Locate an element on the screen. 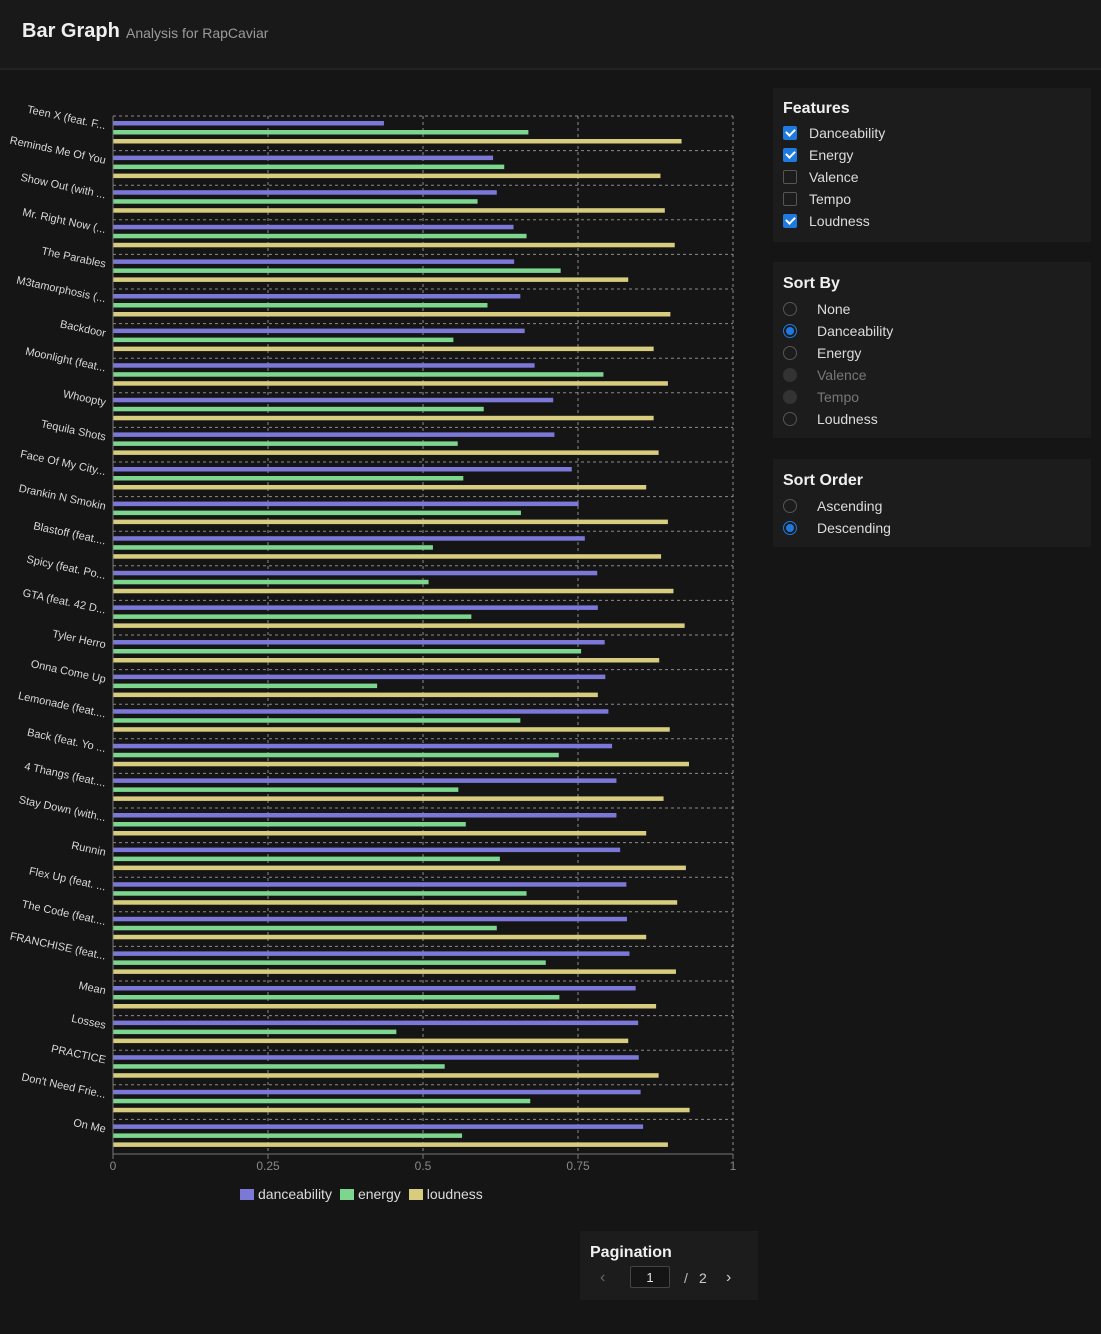  category-label: Drankin N Smokin is located at coordinates (62, 498).